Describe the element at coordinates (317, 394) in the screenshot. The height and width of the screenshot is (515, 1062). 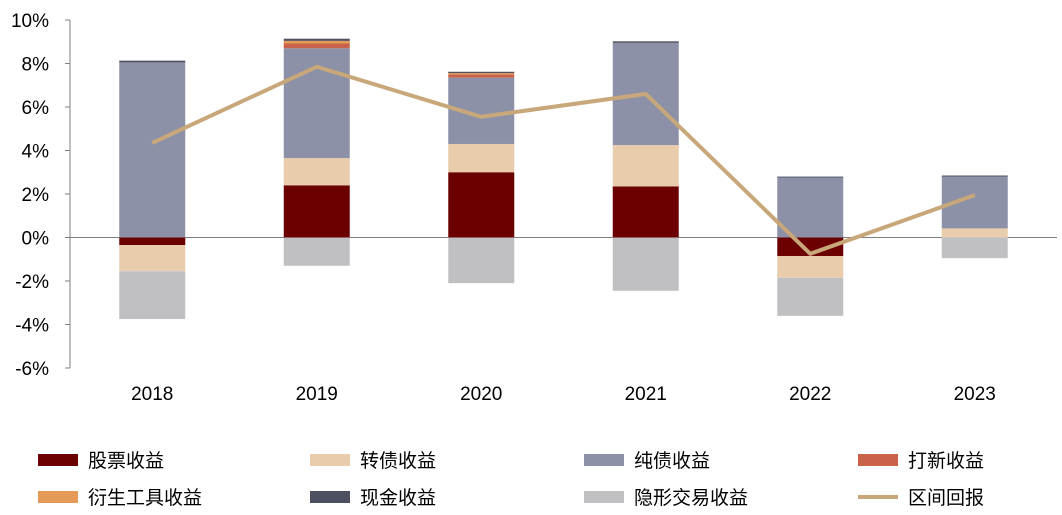
I see `x-tick-label: 2019` at that location.